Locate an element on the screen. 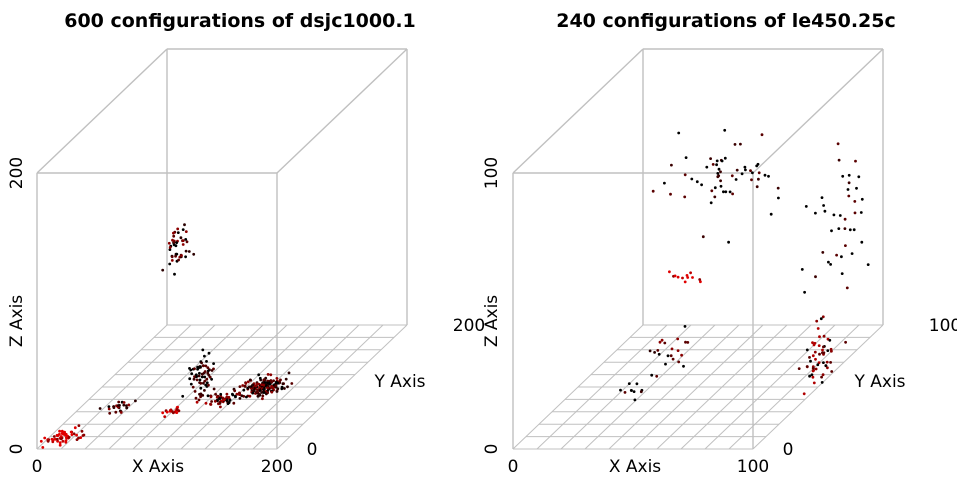 The height and width of the screenshot is (481, 957). x-tick-label: 0 is located at coordinates (37, 467).